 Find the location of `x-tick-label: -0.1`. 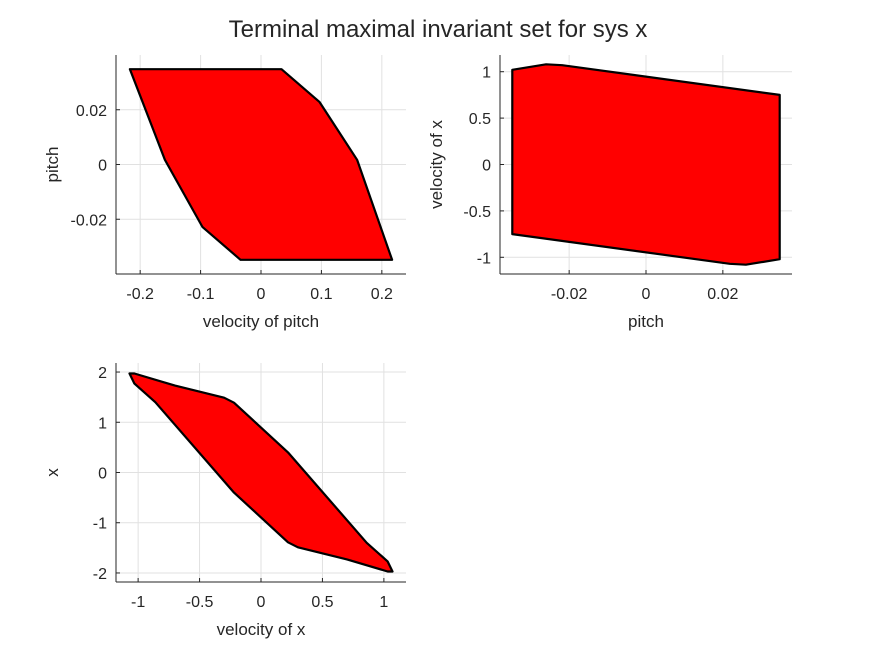

x-tick-label: -0.1 is located at coordinates (201, 294).